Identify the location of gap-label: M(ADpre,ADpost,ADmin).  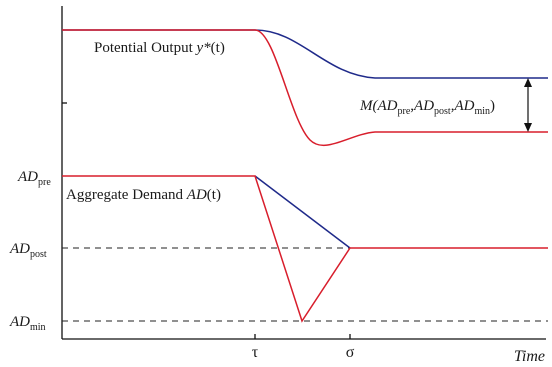
(427, 107).